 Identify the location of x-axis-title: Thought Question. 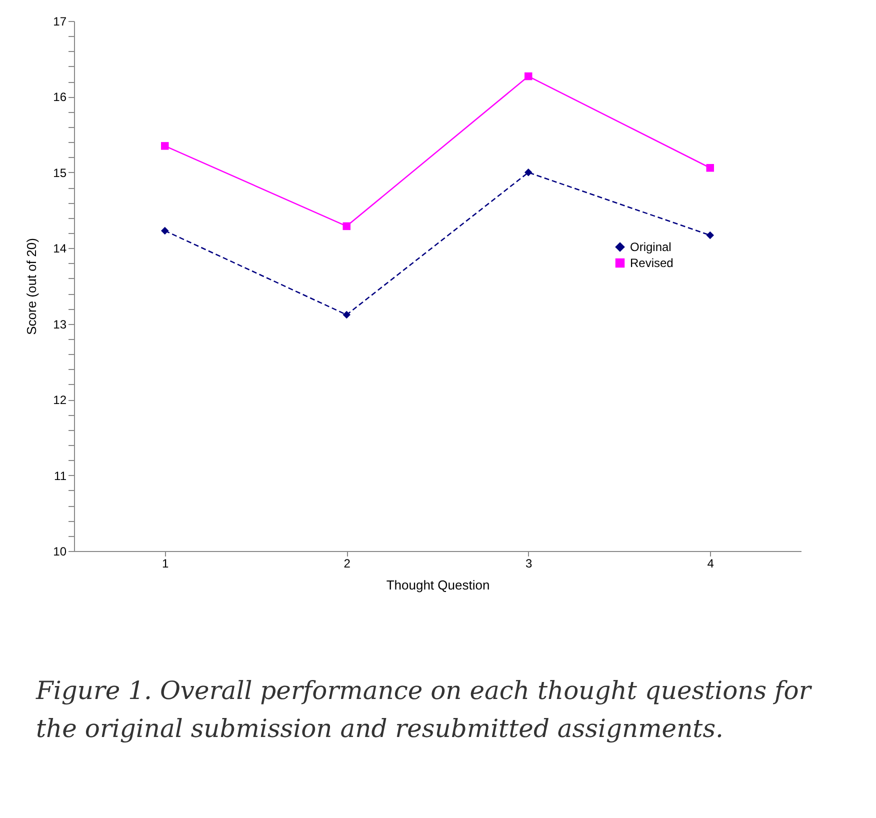
(438, 585).